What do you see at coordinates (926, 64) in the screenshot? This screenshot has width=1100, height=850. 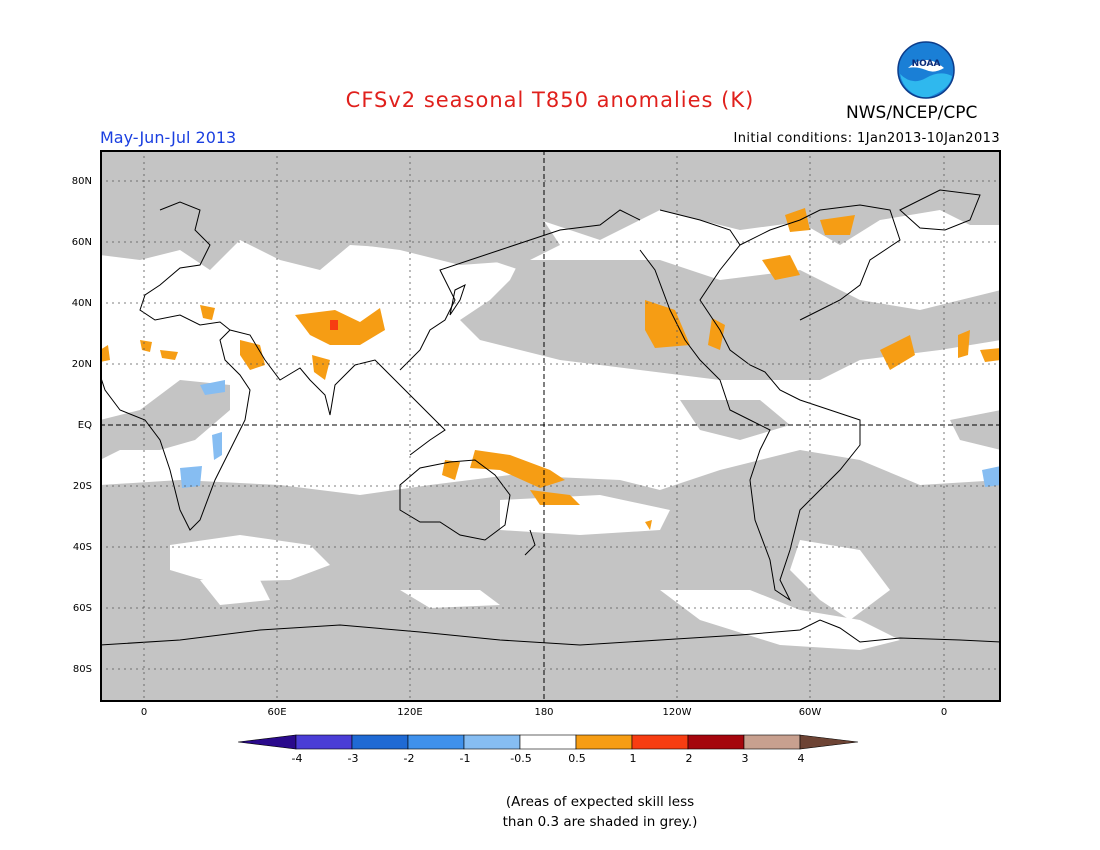 I see `noaa-logo-text: NOAA` at bounding box center [926, 64].